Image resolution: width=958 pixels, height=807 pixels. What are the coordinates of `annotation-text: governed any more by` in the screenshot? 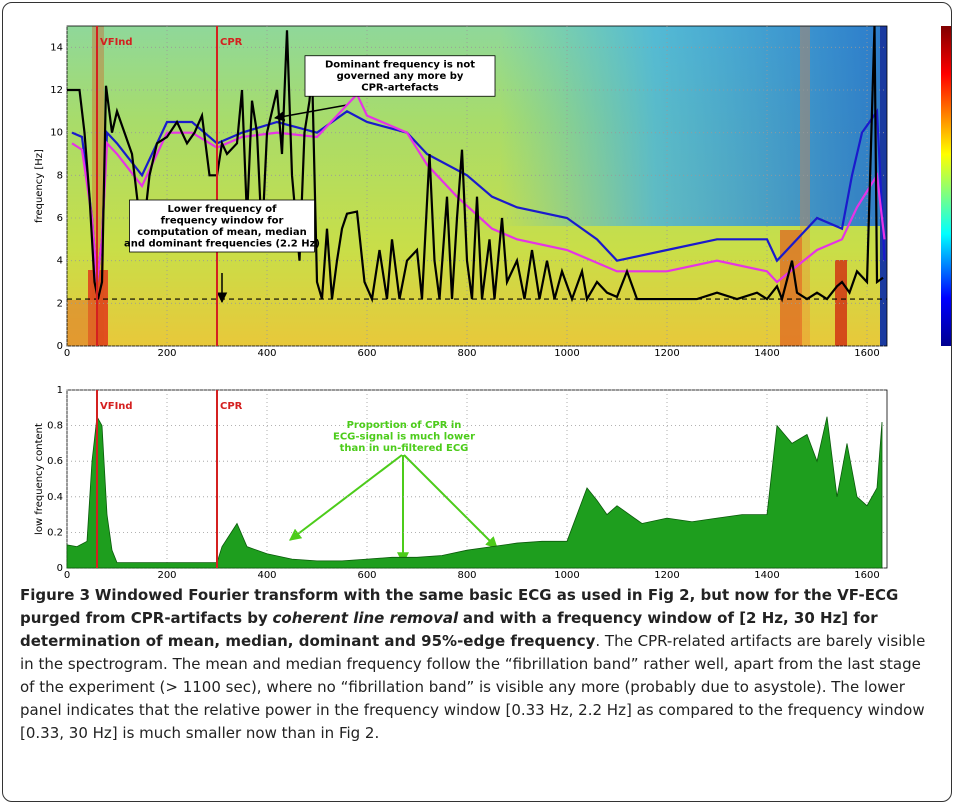 It's located at (400, 76).